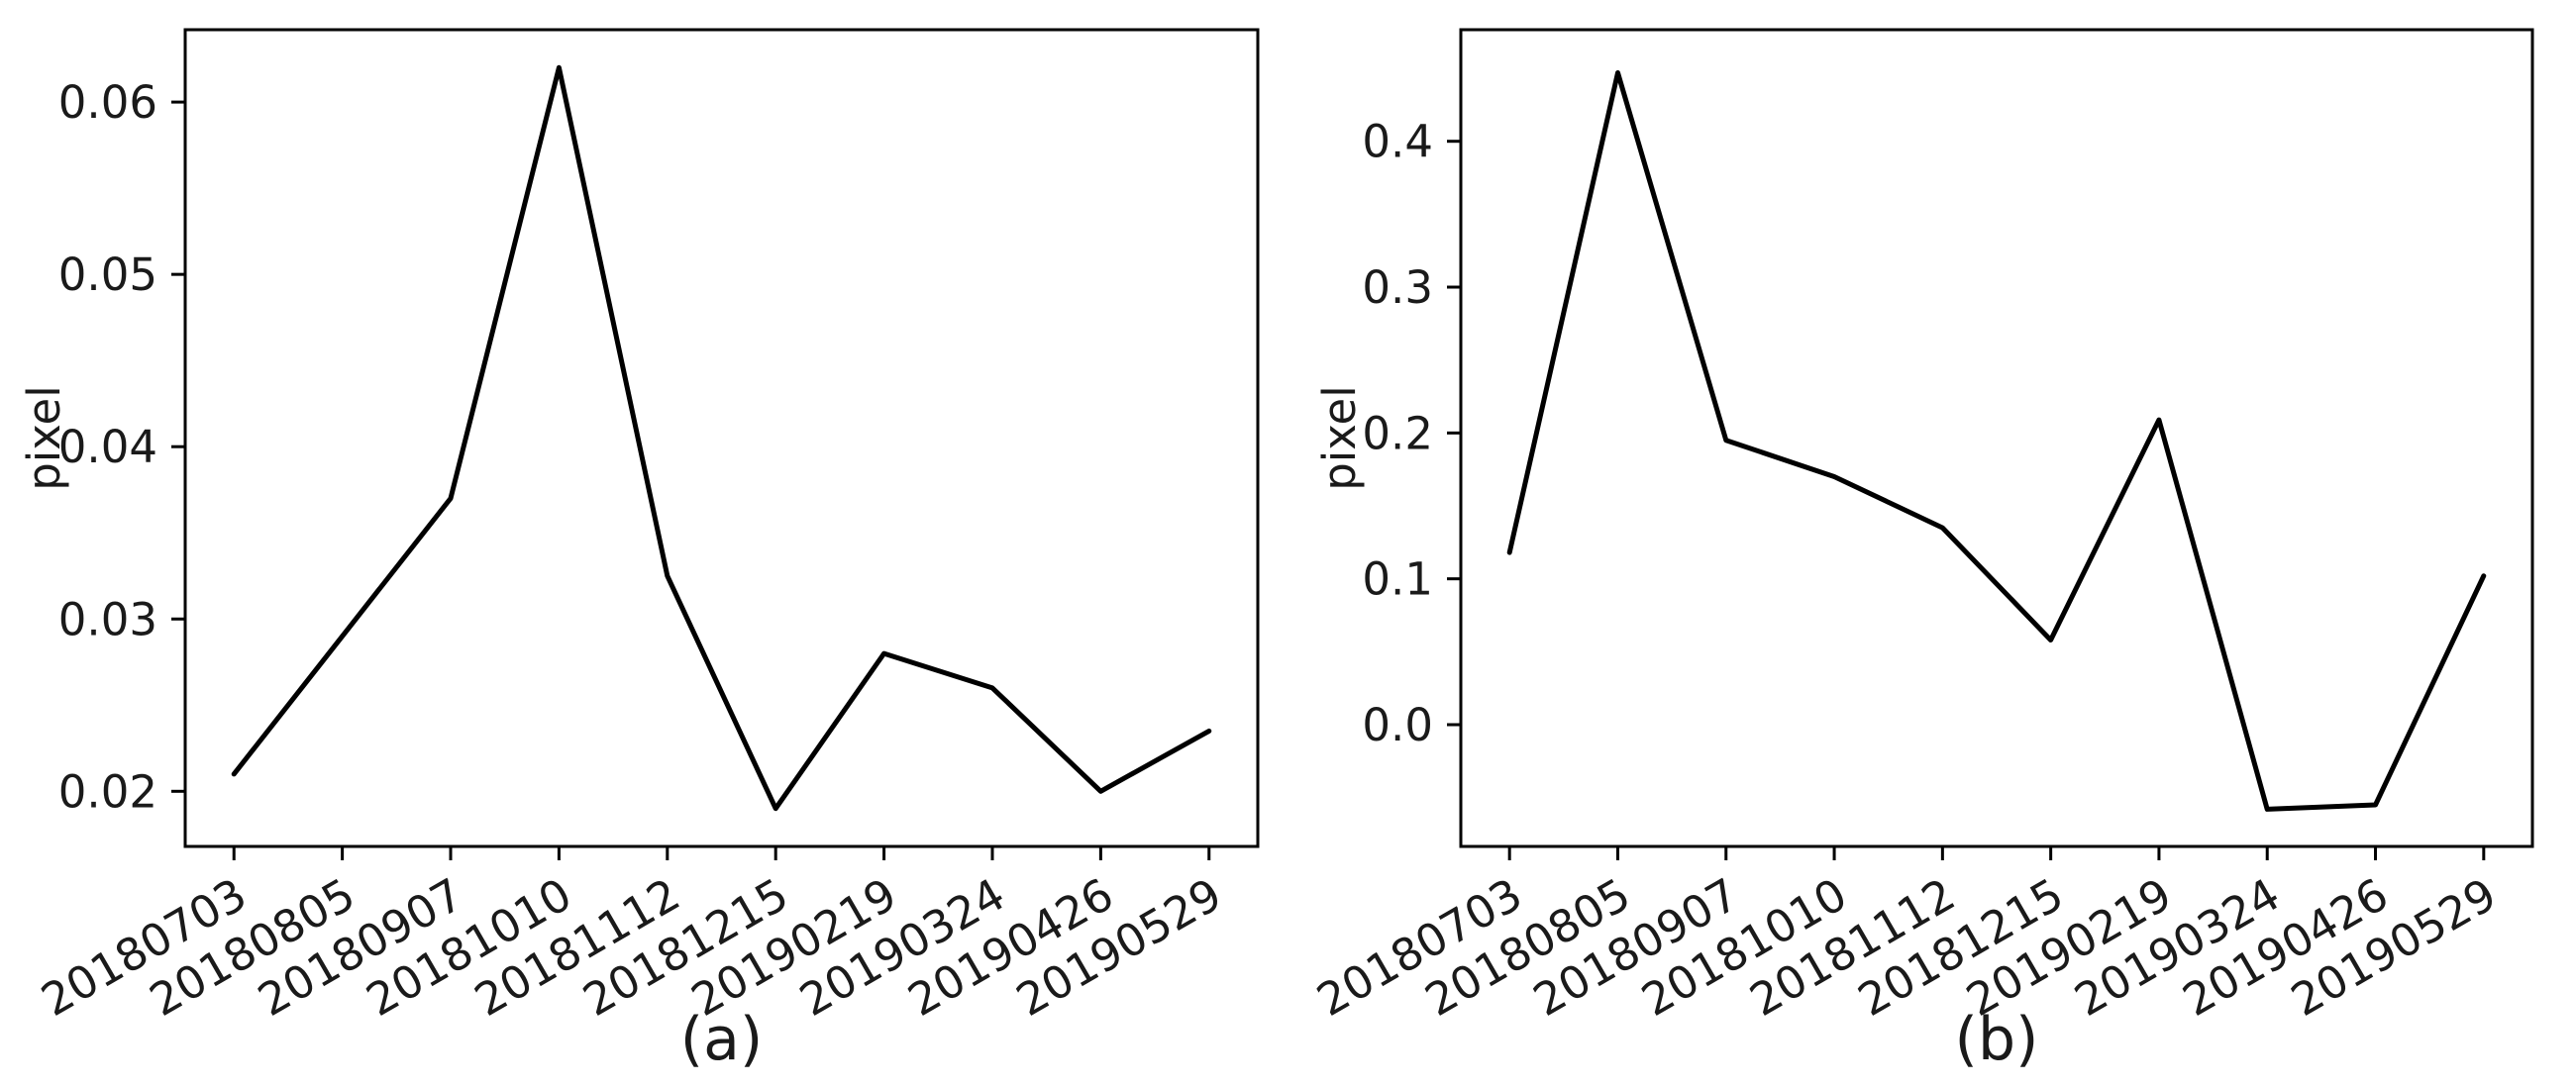 The height and width of the screenshot is (1088, 2576). Describe the element at coordinates (1397, 142) in the screenshot. I see `y-tick-label: 0.4` at that location.